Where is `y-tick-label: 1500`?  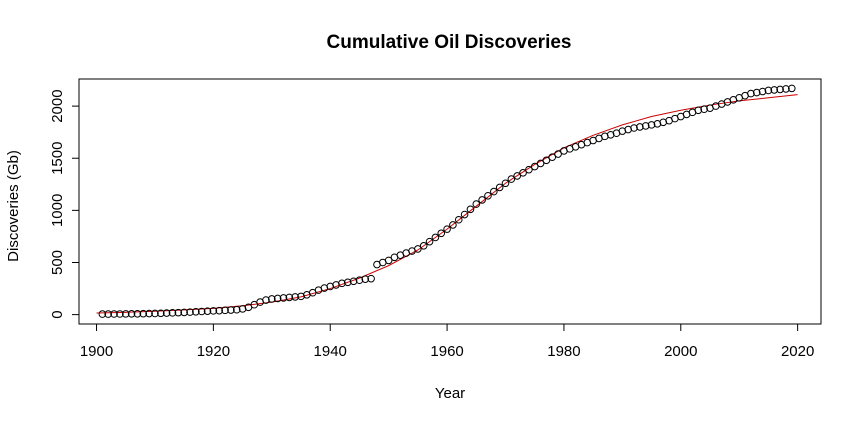 y-tick-label: 1500 is located at coordinates (57, 158).